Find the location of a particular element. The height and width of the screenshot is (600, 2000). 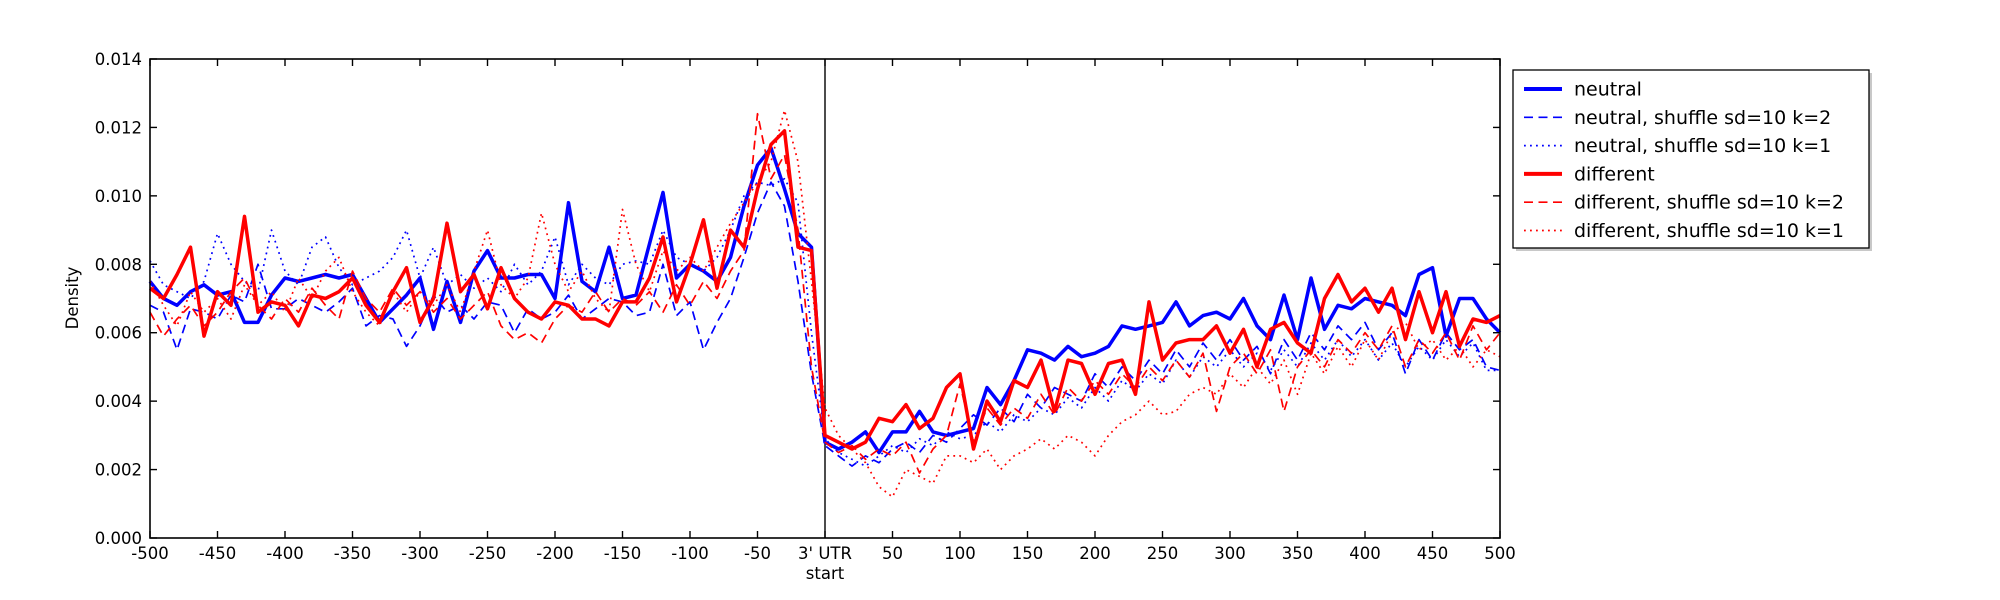

x-tick-label: 300 is located at coordinates (1230, 553).